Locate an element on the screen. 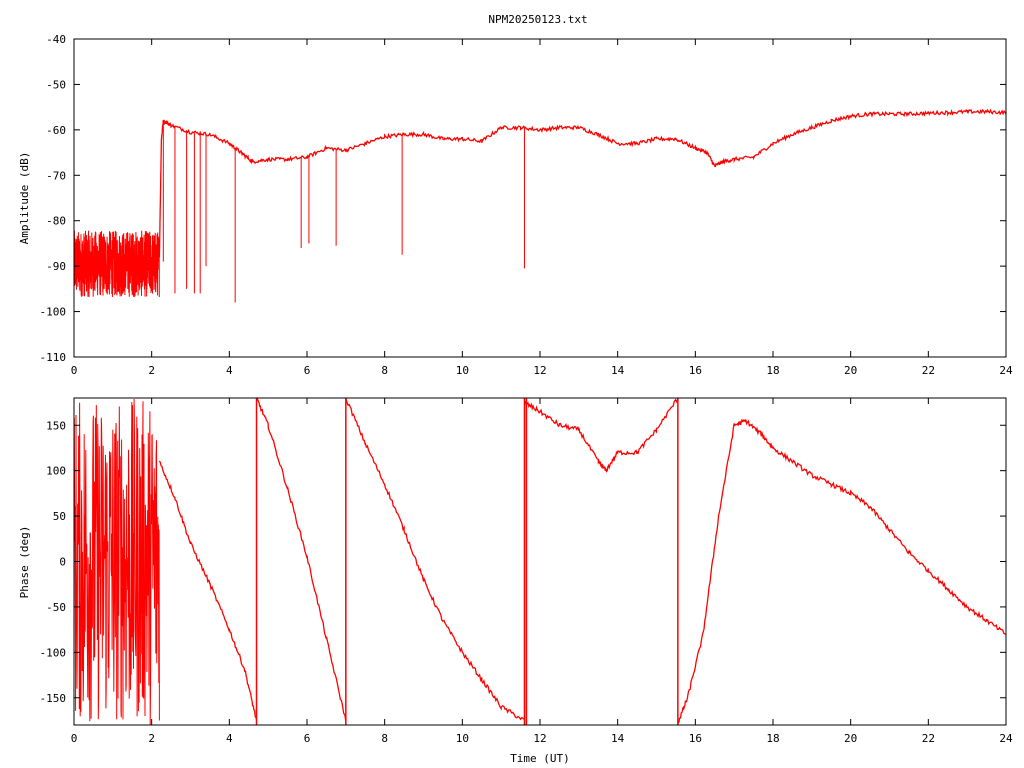 This screenshot has height=768, width=1024. y-tick-label: -90 is located at coordinates (56, 266).